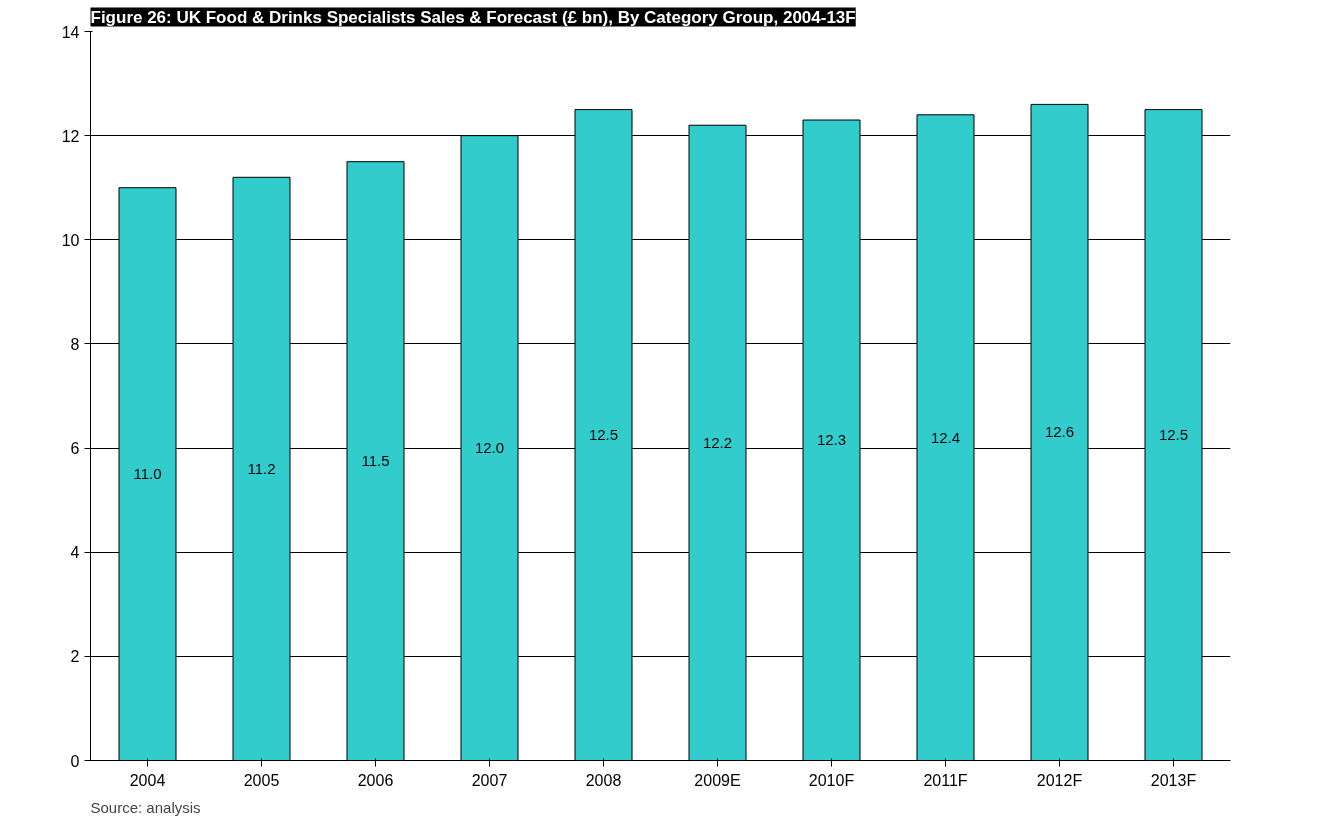  What do you see at coordinates (70, 136) in the screenshot?
I see `y-tick-label: 12` at bounding box center [70, 136].